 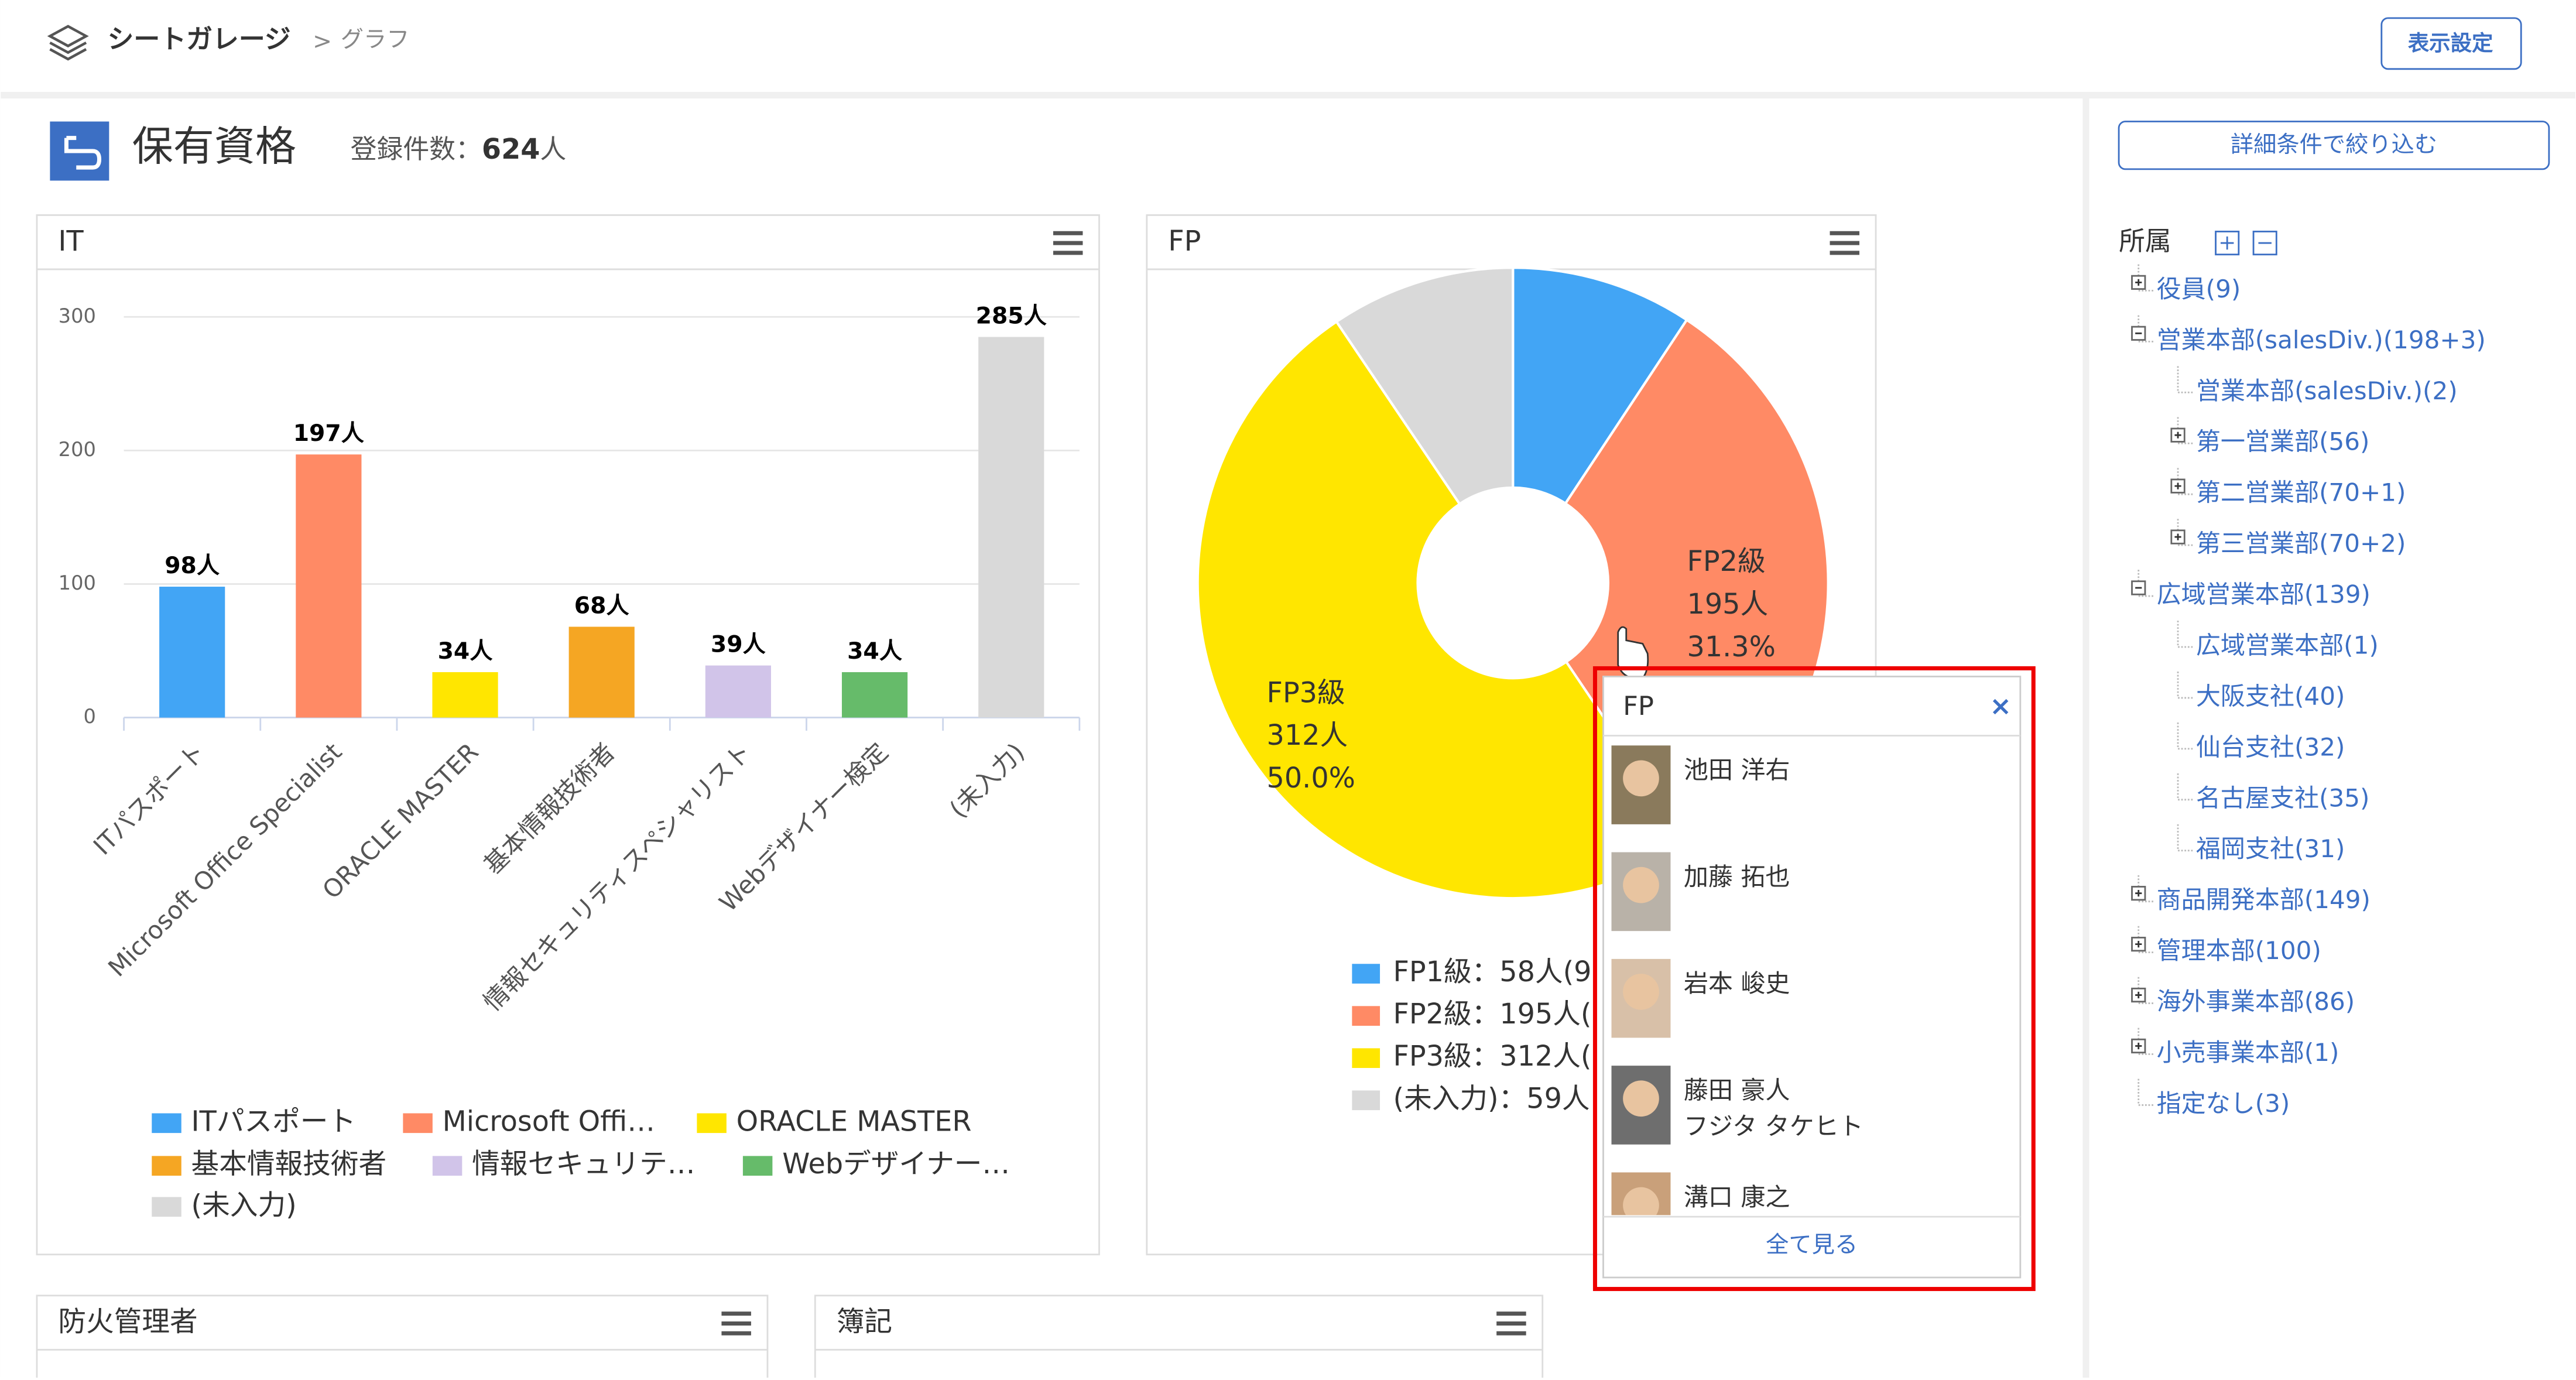 I want to click on tree-item: 商品開発本部(149), so click(x=2264, y=899).